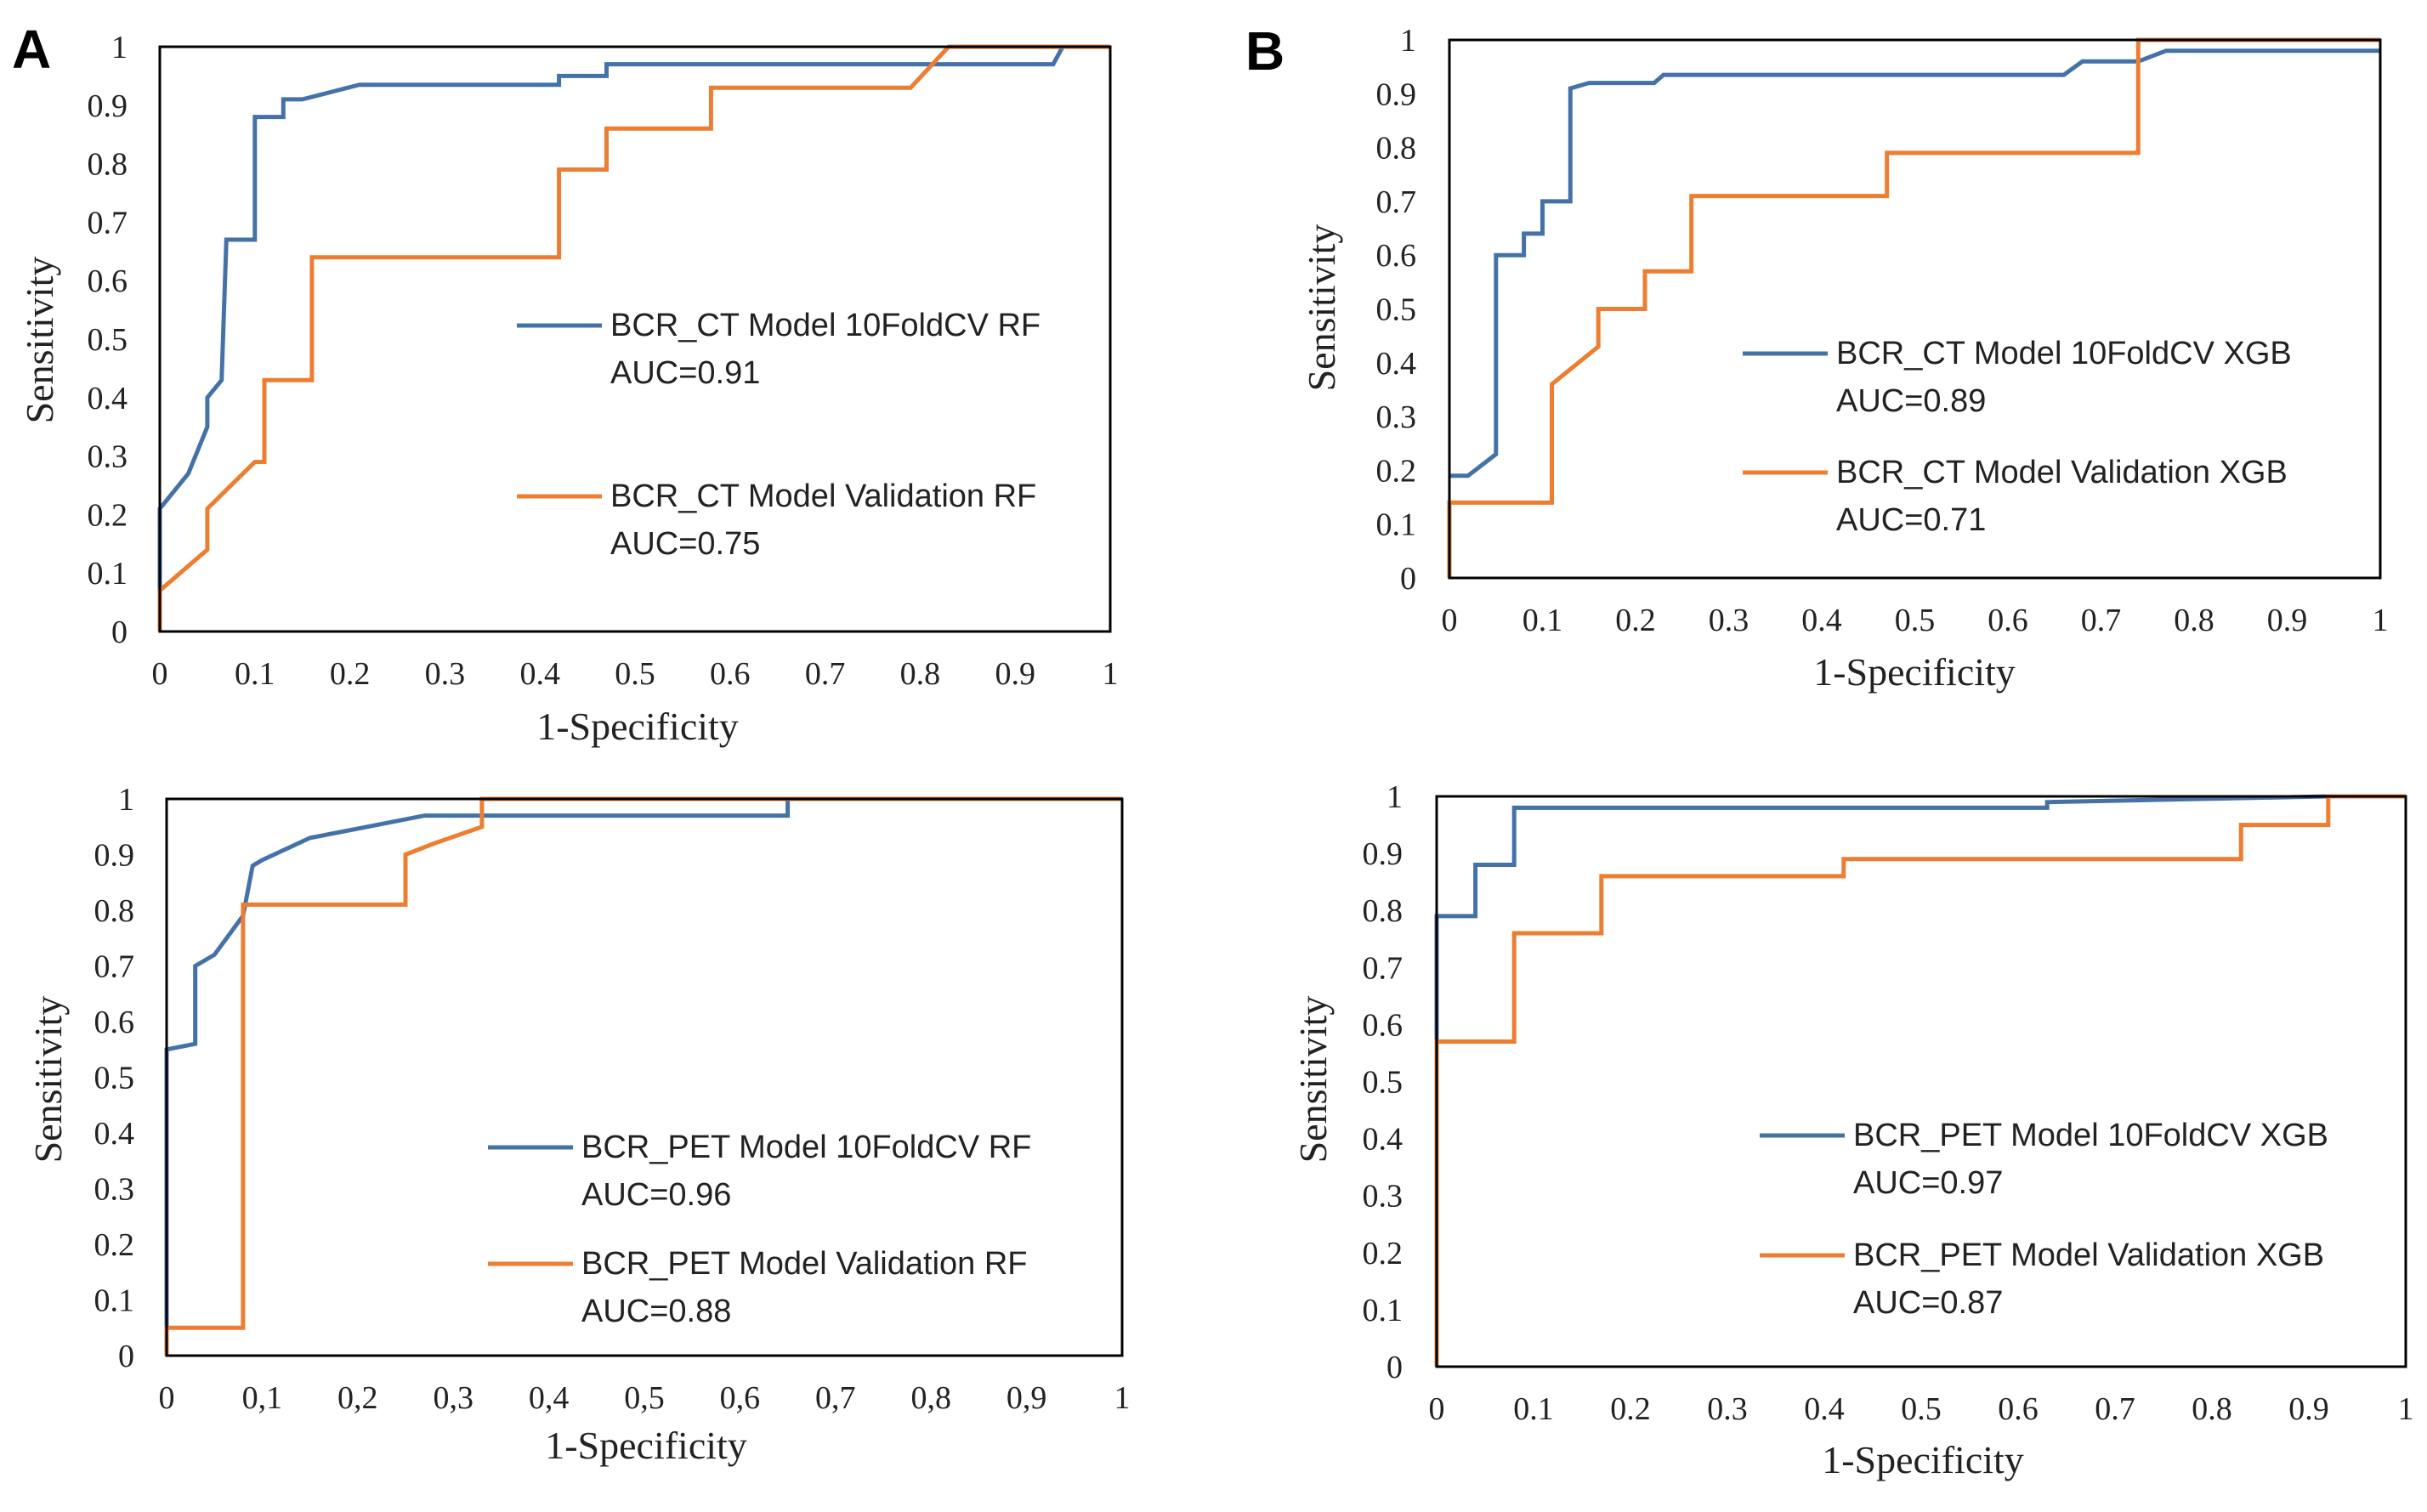 The height and width of the screenshot is (1512, 2427). What do you see at coordinates (32, 49) in the screenshot?
I see `panel-label-a: A` at bounding box center [32, 49].